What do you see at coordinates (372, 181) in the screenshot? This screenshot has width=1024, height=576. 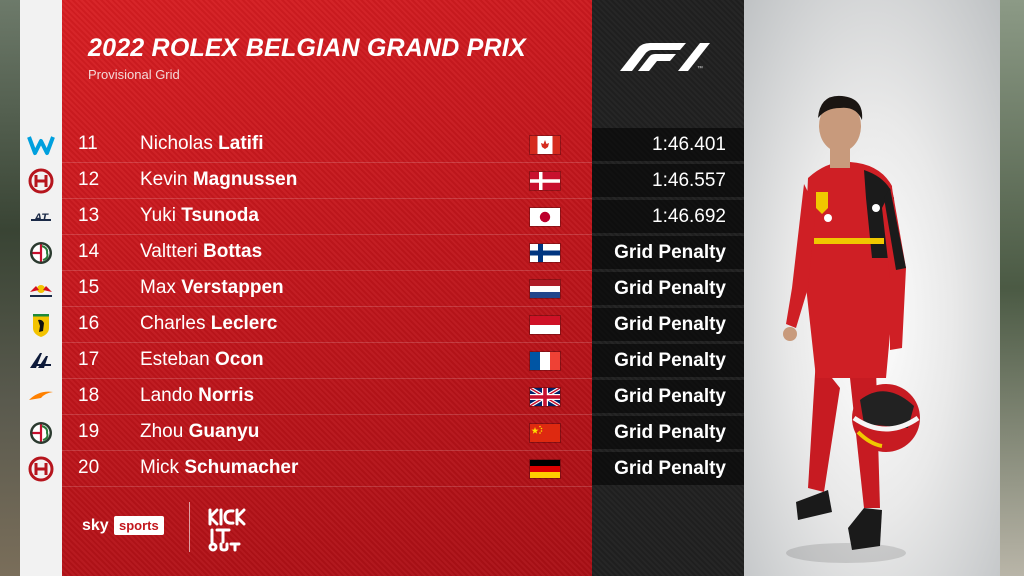 I see `grid-row: 12 Kevin Magnussen 1:46.557` at bounding box center [372, 181].